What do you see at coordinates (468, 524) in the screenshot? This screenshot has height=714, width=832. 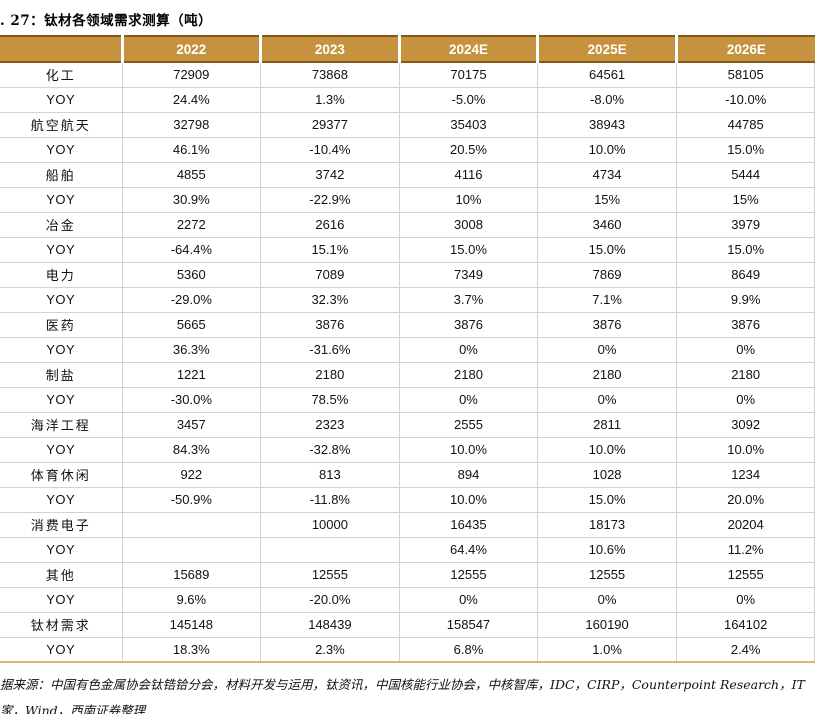 I see `value-cell: 16435` at bounding box center [468, 524].